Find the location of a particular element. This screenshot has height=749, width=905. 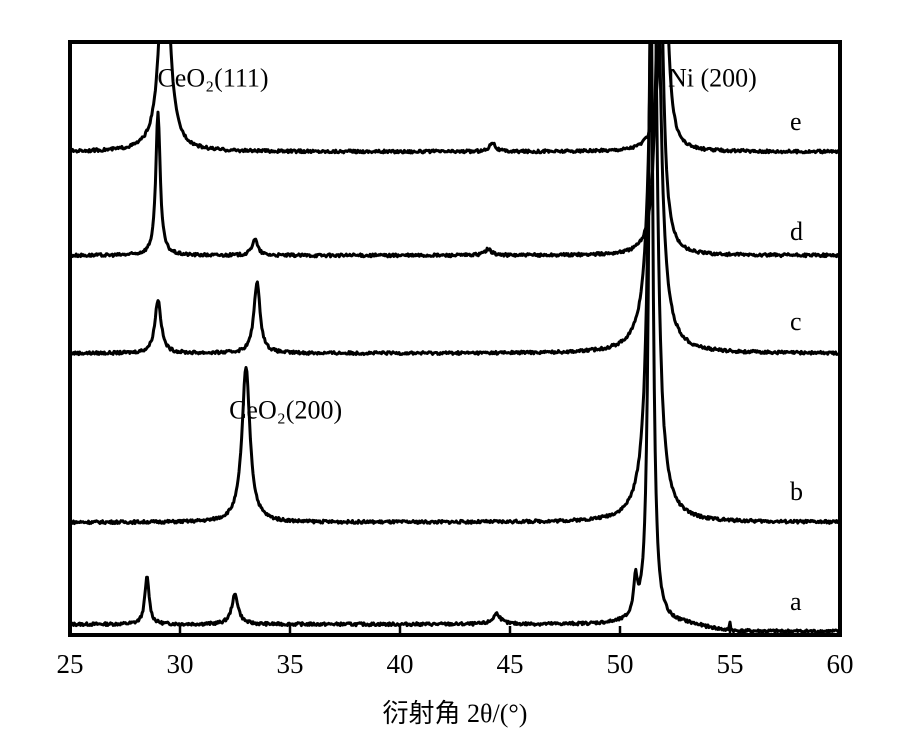

x-tick-label: 60 is located at coordinates (840, 664).